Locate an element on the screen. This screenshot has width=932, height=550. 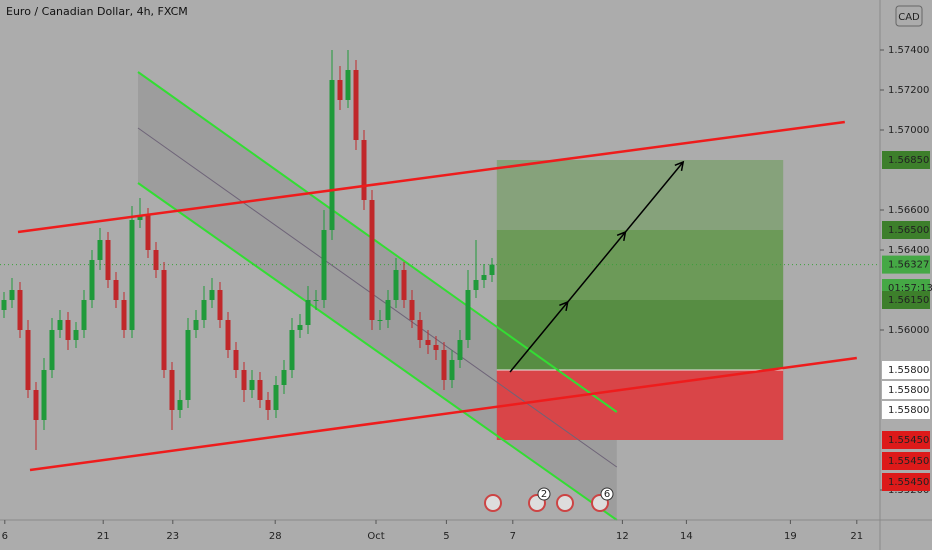
y-tick-label: 1.57400 is located at coordinates (908, 50).